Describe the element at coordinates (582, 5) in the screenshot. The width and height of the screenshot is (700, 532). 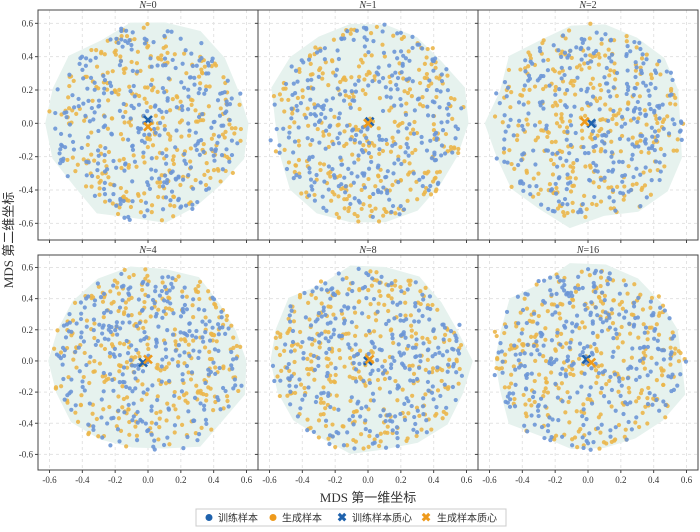
I see `panel-title-var: N` at that location.